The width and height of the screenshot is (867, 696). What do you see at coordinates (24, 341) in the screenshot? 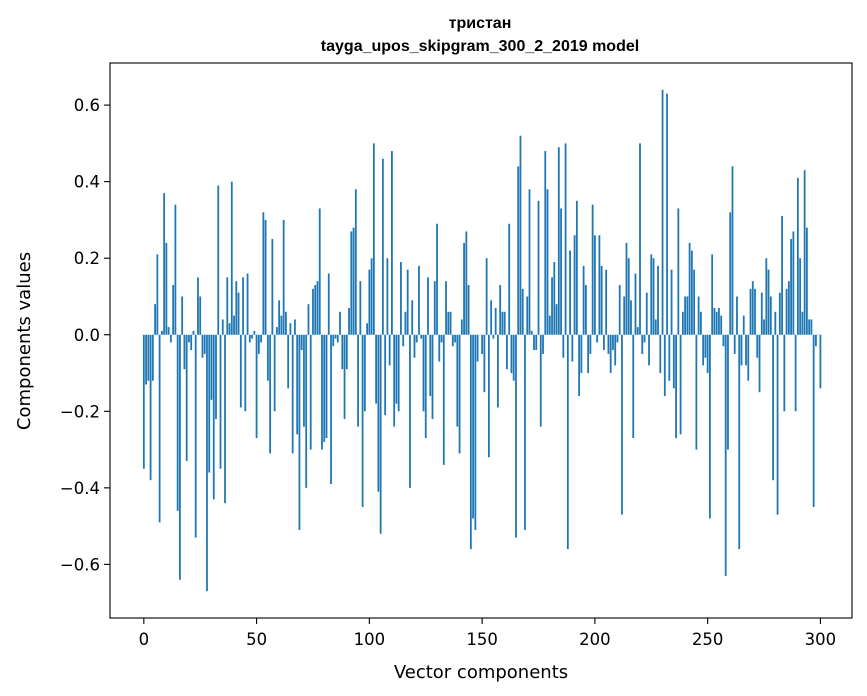
I see `y-axis-label: Components values` at bounding box center [24, 341].